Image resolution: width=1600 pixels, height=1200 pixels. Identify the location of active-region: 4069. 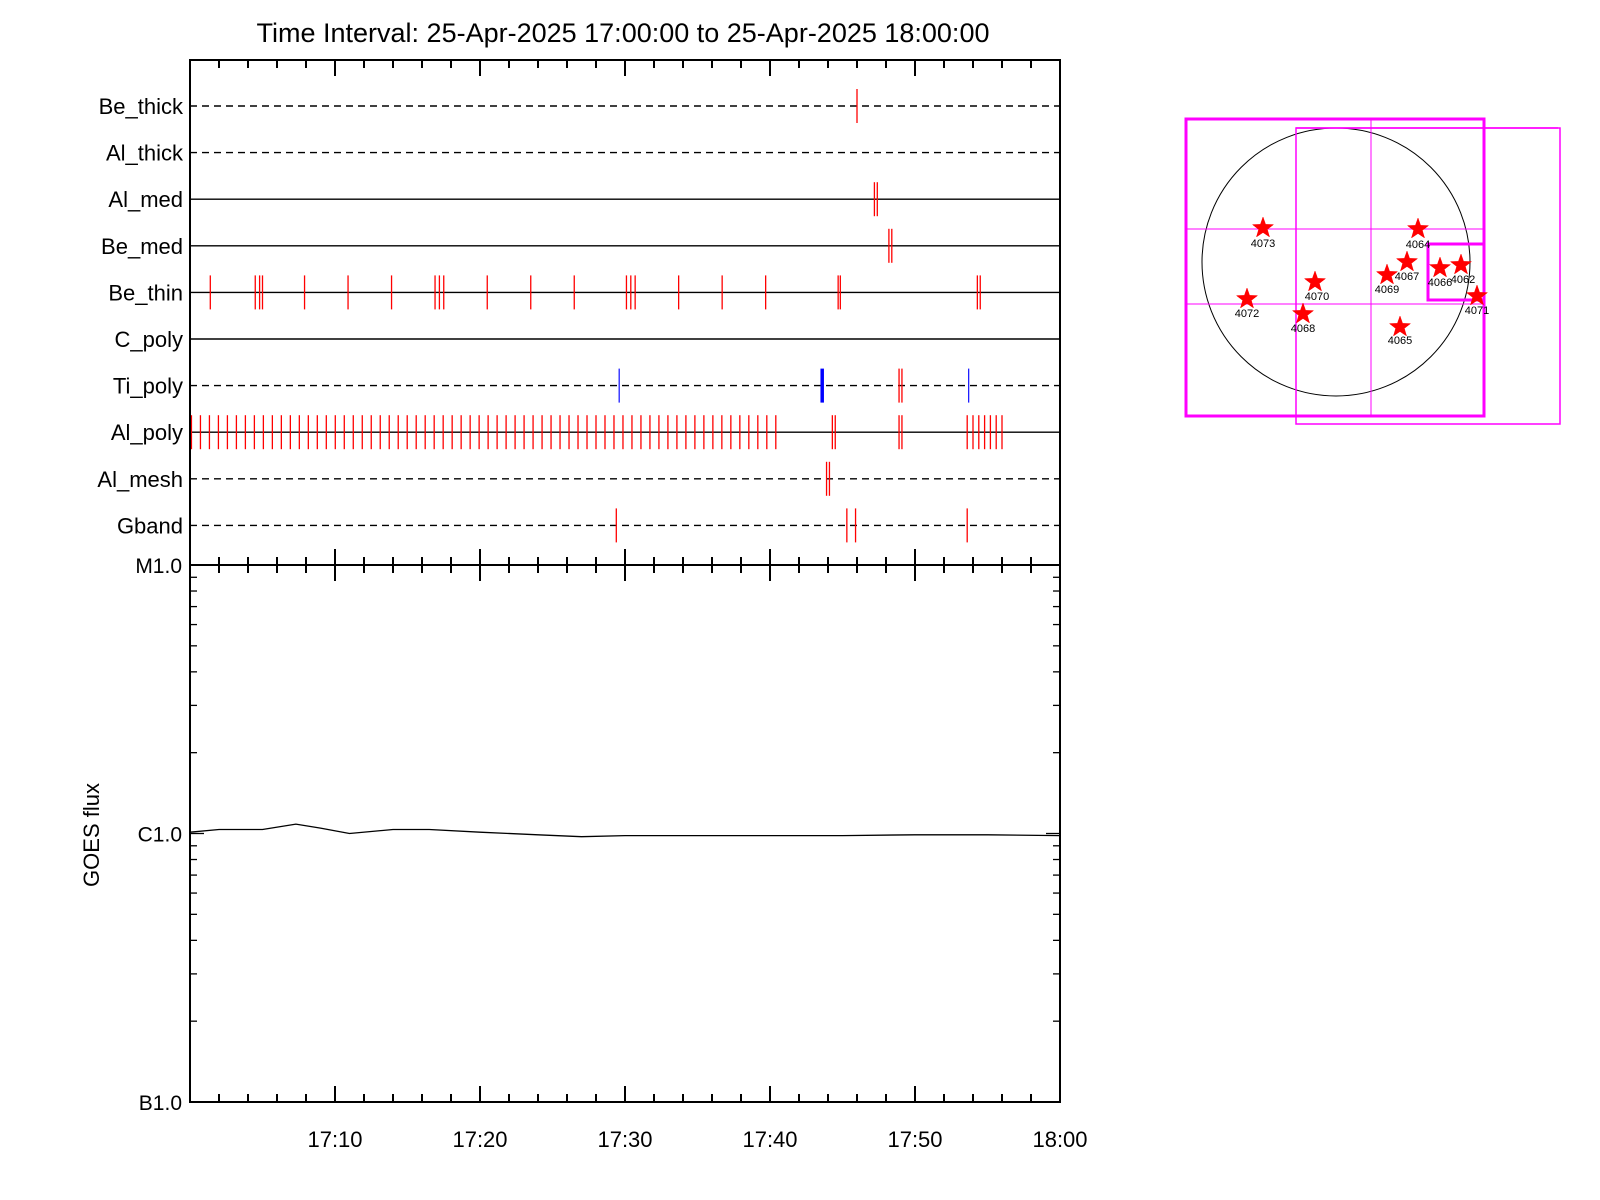
(1387, 279).